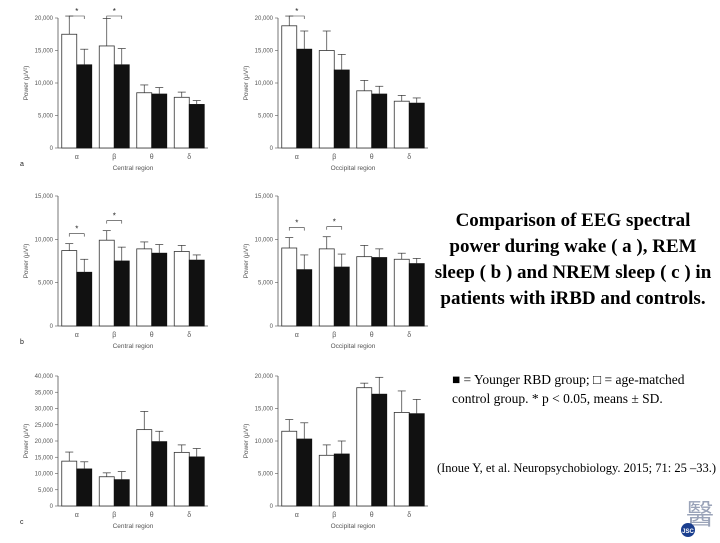 This screenshot has width=720, height=543. What do you see at coordinates (44, 410) in the screenshot?
I see `y-tick-label: 30,000` at bounding box center [44, 410].